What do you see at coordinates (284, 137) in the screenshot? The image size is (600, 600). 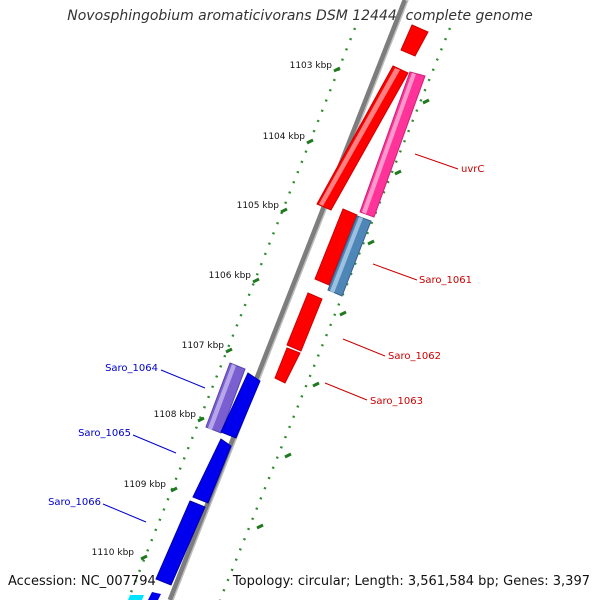 I see `tick-label: 1104 kbp` at bounding box center [284, 137].